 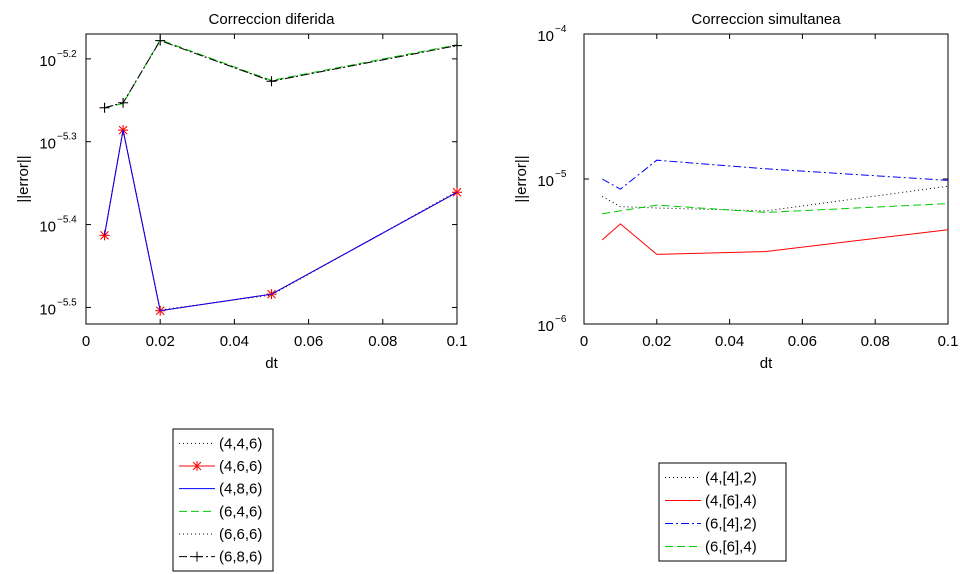 What do you see at coordinates (766, 19) in the screenshot?
I see `chart-title: Correccion simultanea` at bounding box center [766, 19].